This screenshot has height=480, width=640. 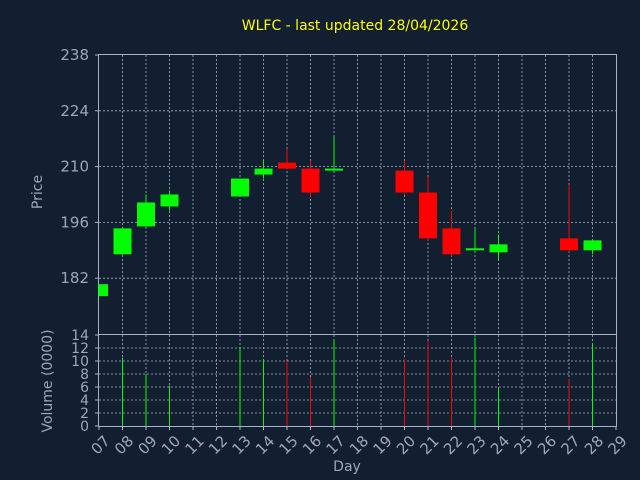 I want to click on volume-axis-label: Volume (0000), so click(x=48, y=380).